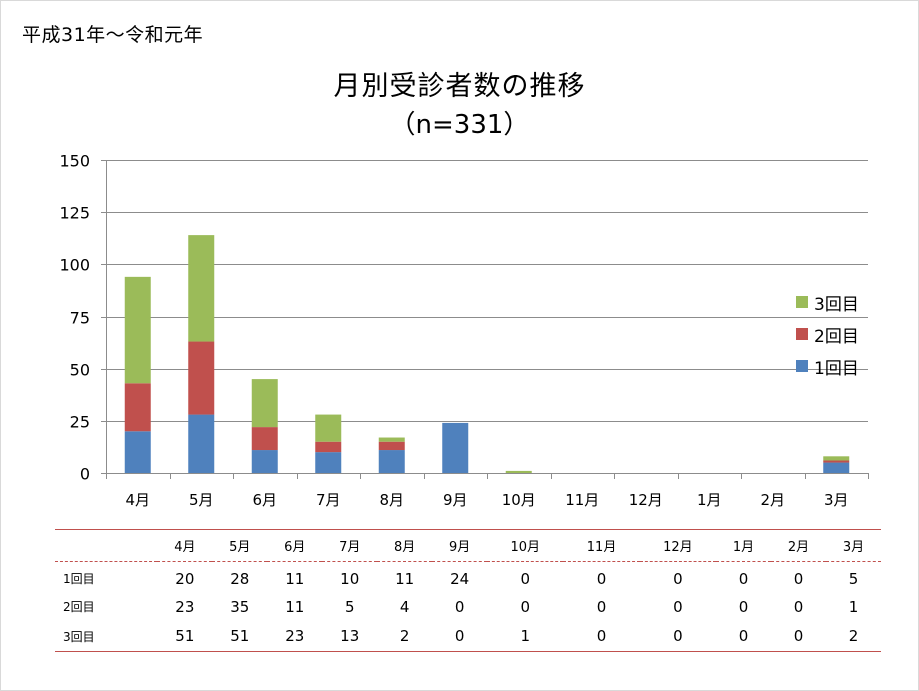  Describe the element at coordinates (525, 547) in the screenshot. I see `table-header-cell: 10月` at that location.